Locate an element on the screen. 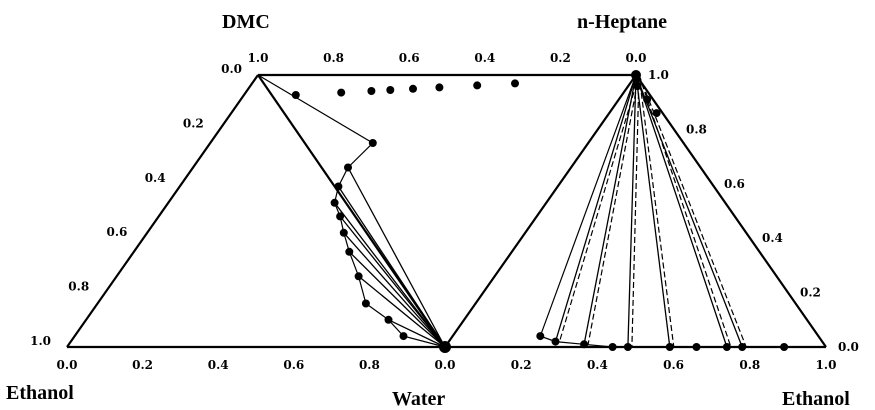 This screenshot has width=875, height=410. label-ethanol-right: Ethanol is located at coordinates (816, 399).